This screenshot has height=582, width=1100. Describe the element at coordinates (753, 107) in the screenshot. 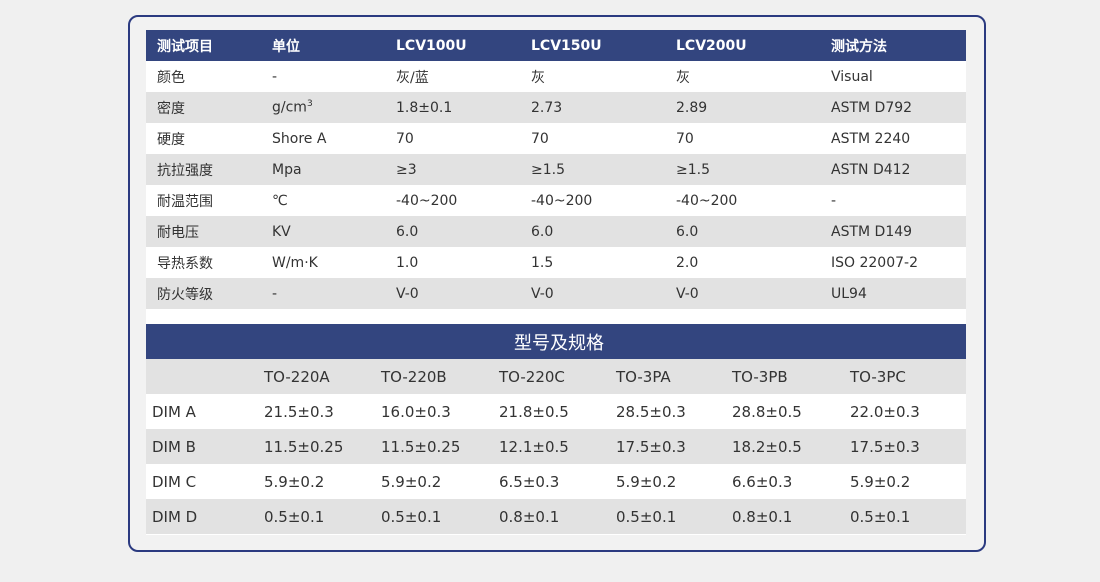

I see `table-cell: 2.89` at that location.